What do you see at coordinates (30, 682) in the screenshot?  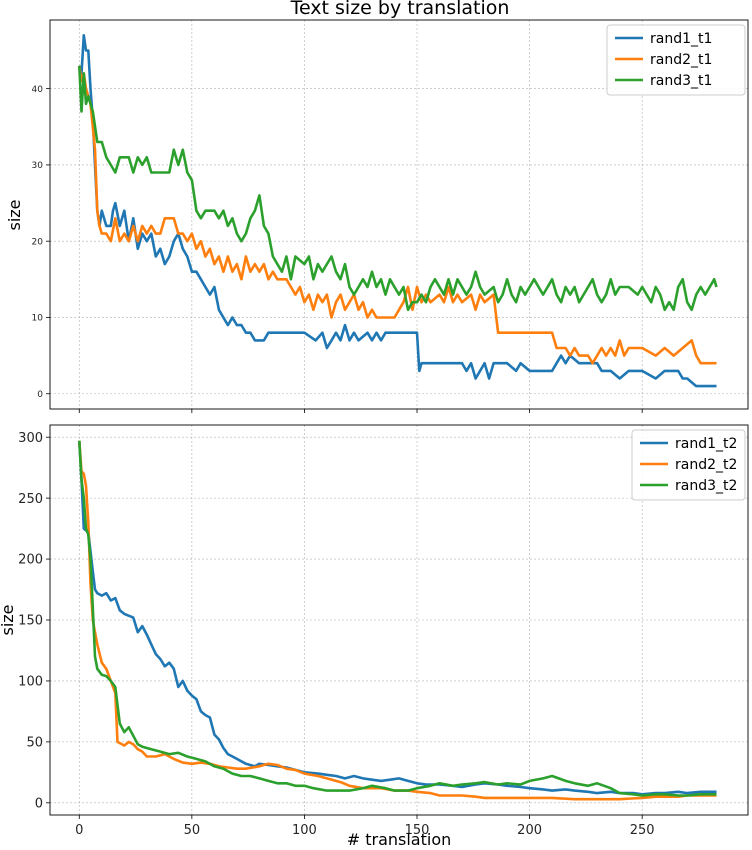 I see `y-tick-label: 100` at bounding box center [30, 682].